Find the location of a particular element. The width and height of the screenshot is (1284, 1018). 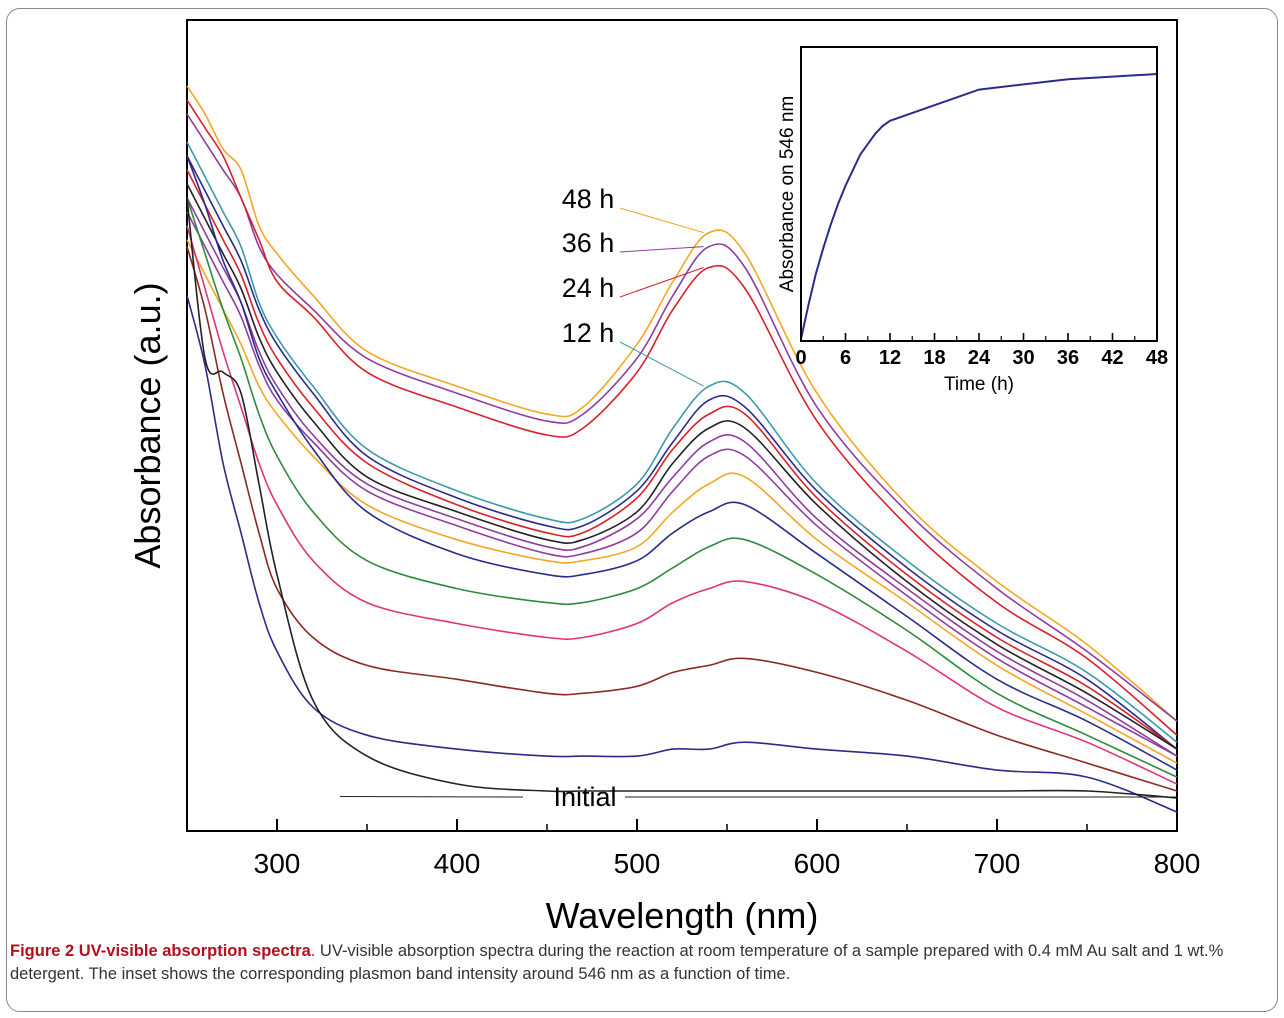

caption-title-period: . is located at coordinates (313, 951).